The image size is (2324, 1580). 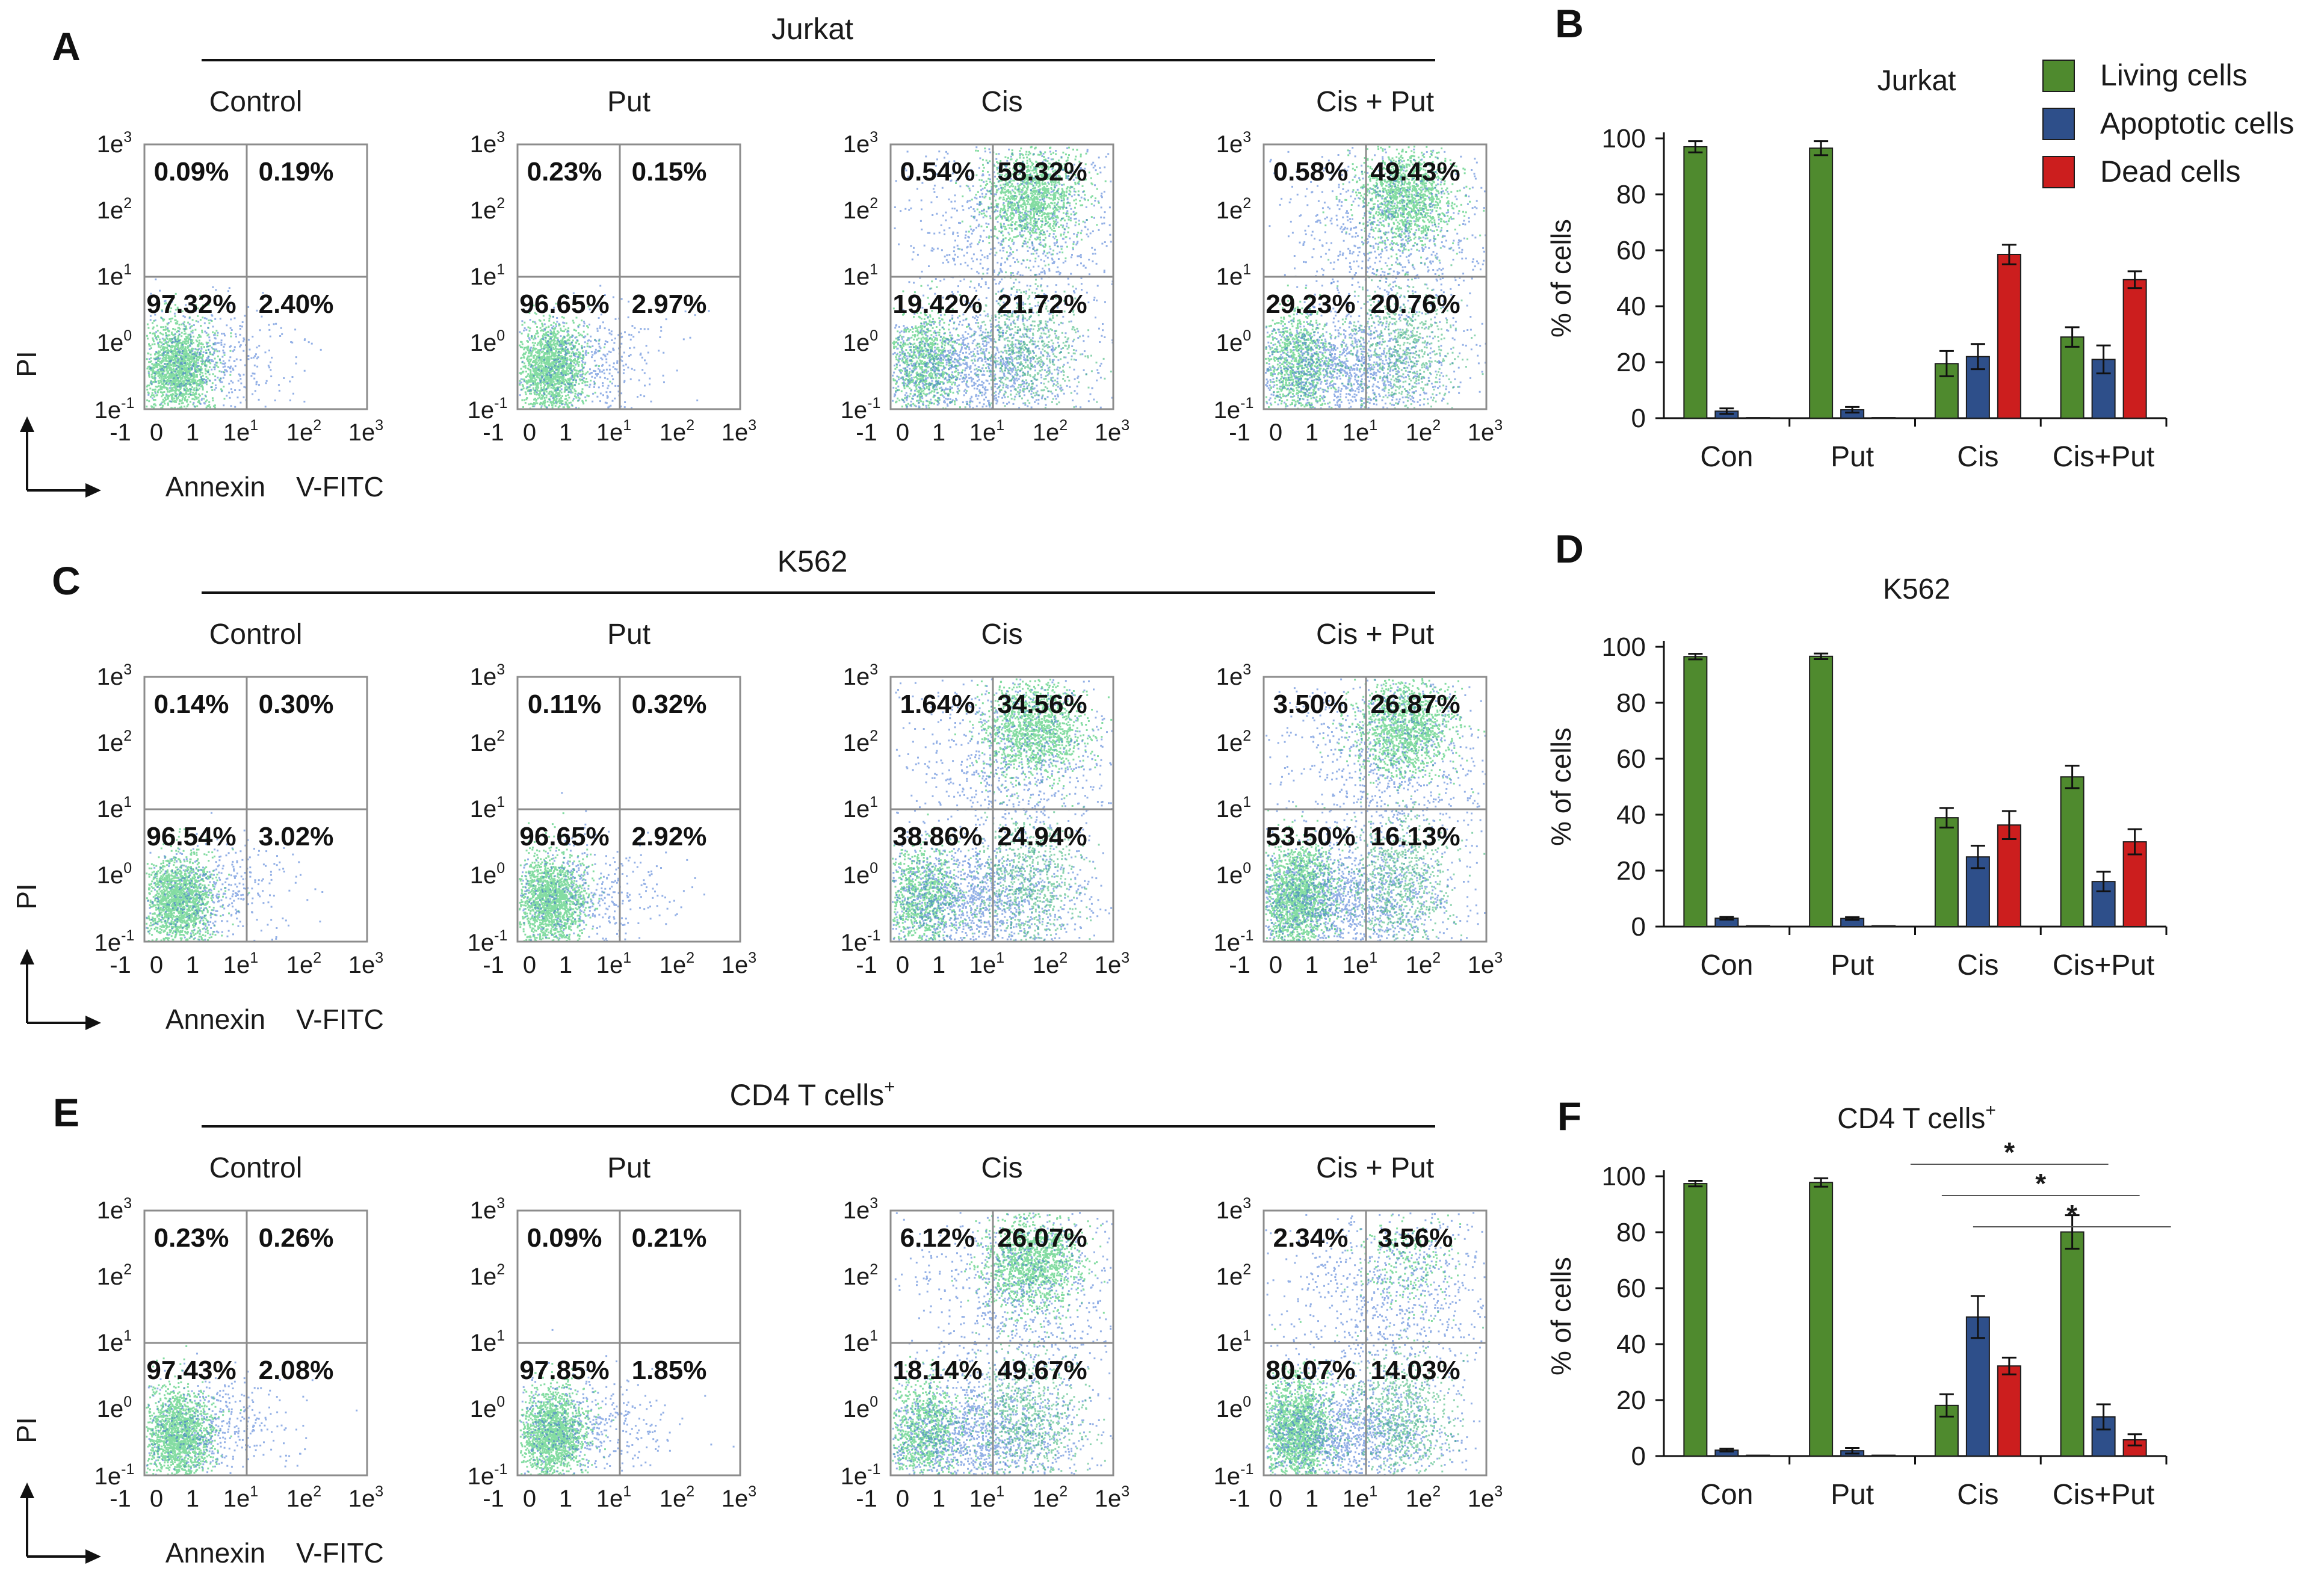 What do you see at coordinates (1311, 1238) in the screenshot?
I see `quadrant-ul-value: 2.34%` at bounding box center [1311, 1238].